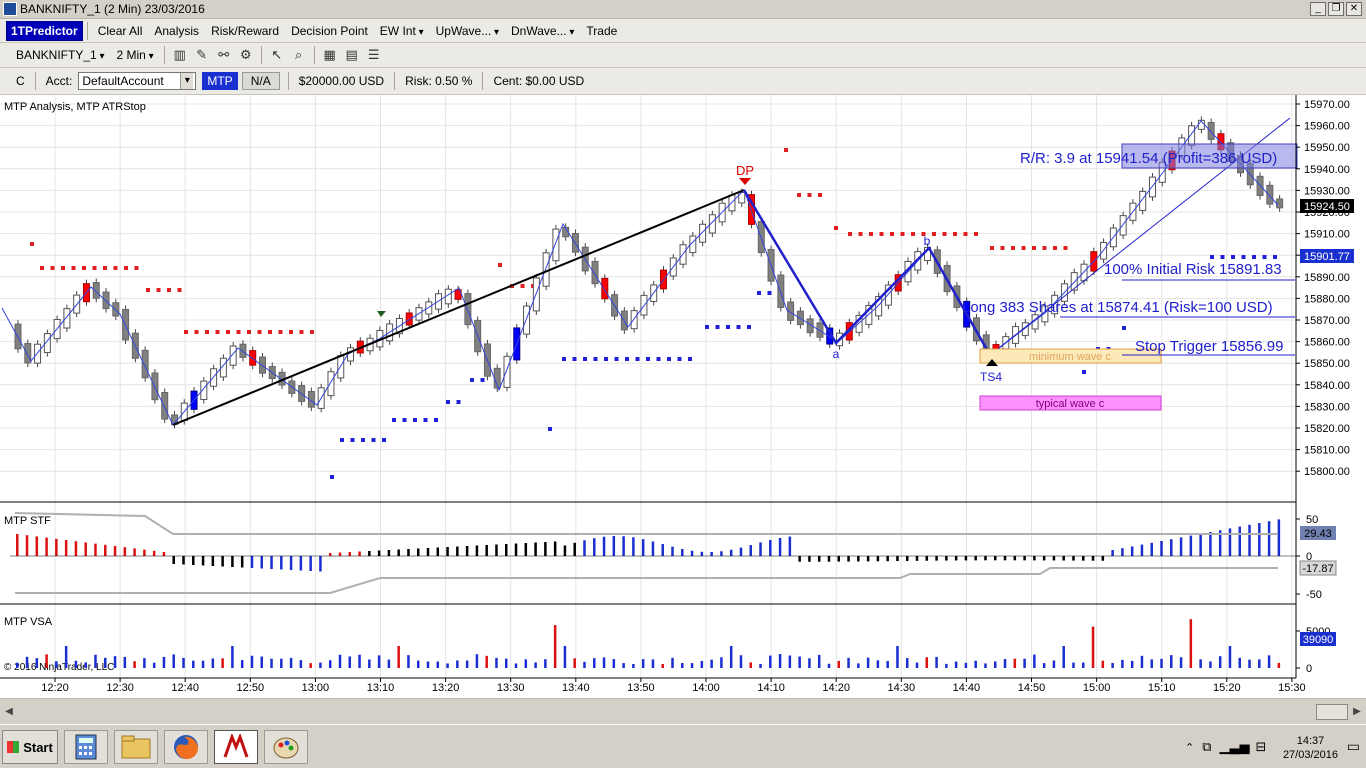 The height and width of the screenshot is (768, 1366). What do you see at coordinates (224, 54) in the screenshot?
I see `indicator-icon: ⚯` at bounding box center [224, 54].